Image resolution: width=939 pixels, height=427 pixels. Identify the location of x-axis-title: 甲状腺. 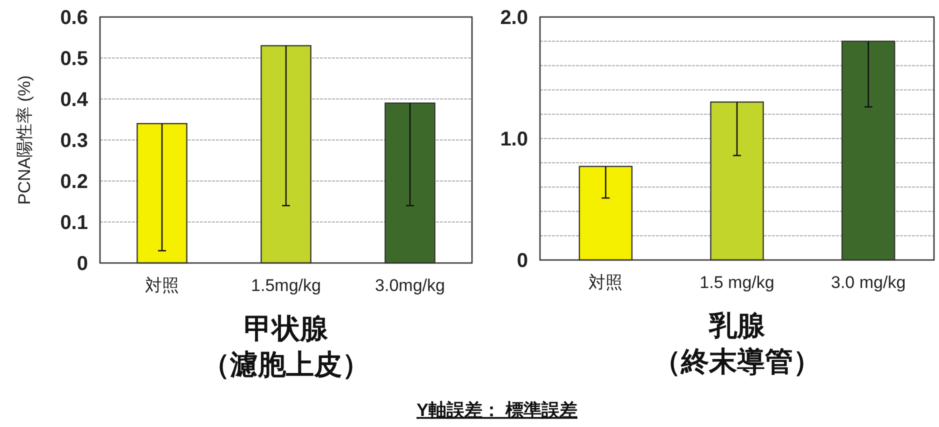
(286, 328).